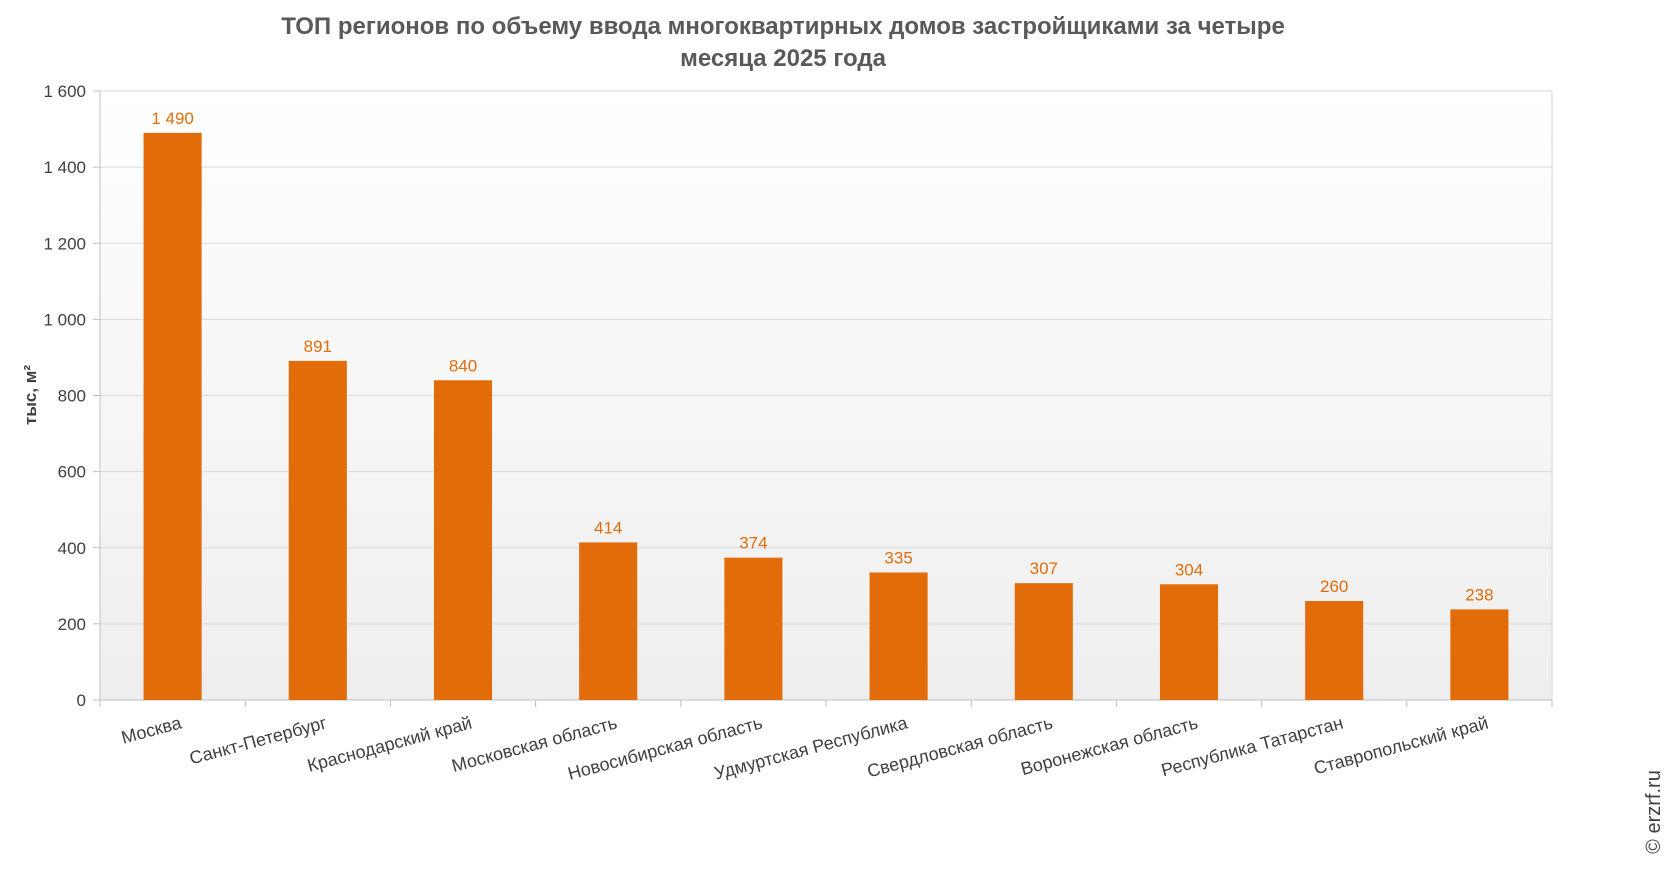  What do you see at coordinates (1334, 586) in the screenshot?
I see `data-label: 260` at bounding box center [1334, 586].